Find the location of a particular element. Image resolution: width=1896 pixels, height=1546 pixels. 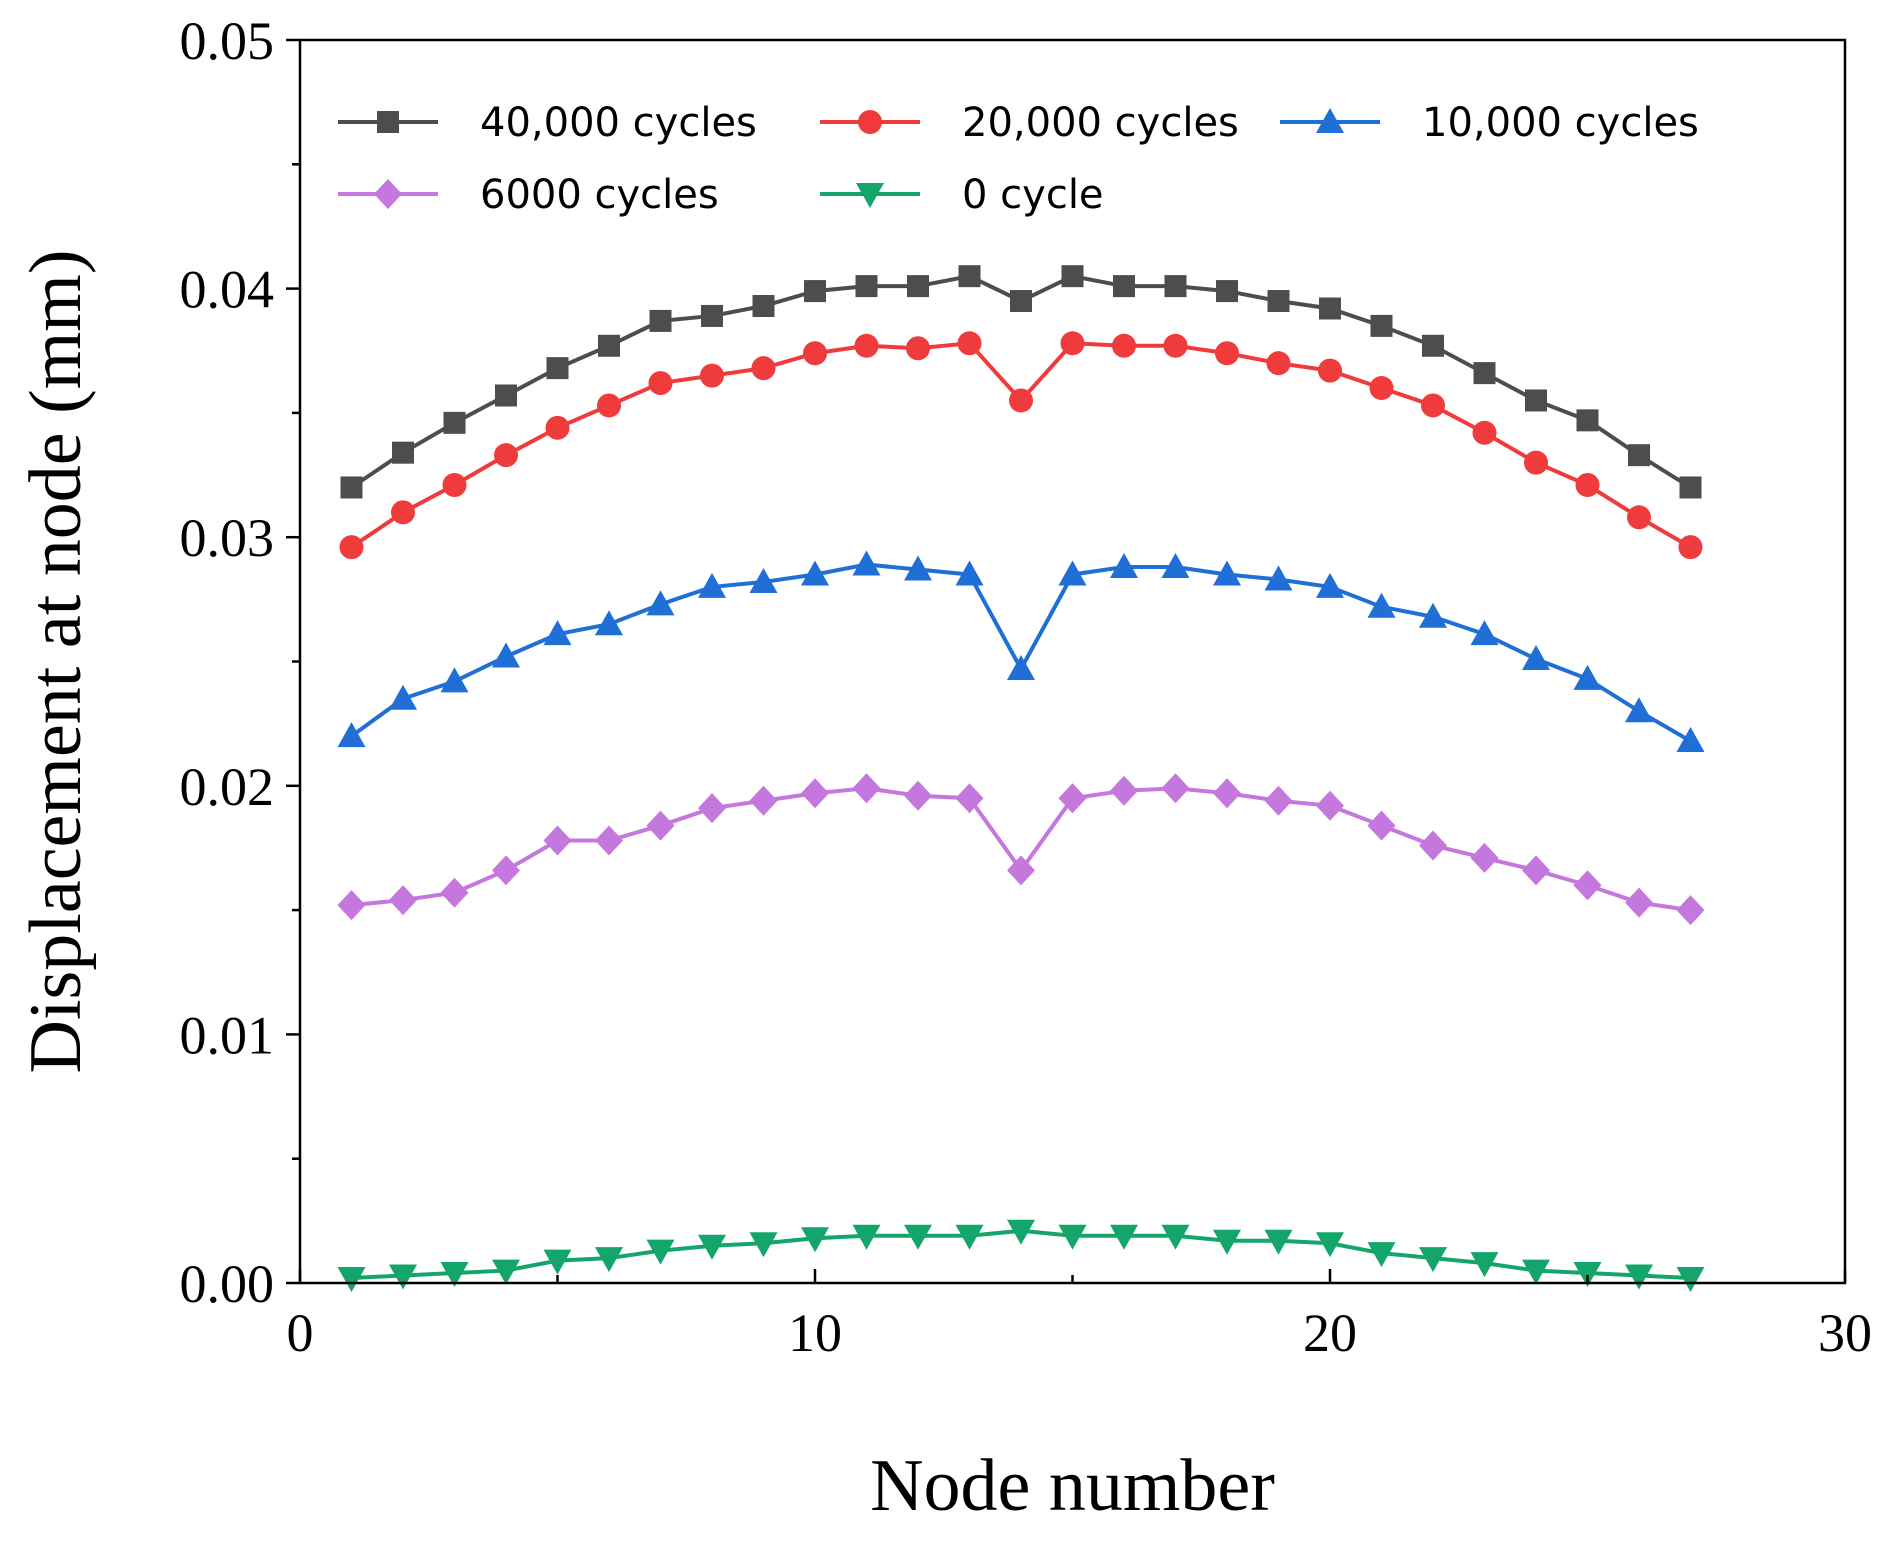

x-tick-label: 0 is located at coordinates (300, 1333).